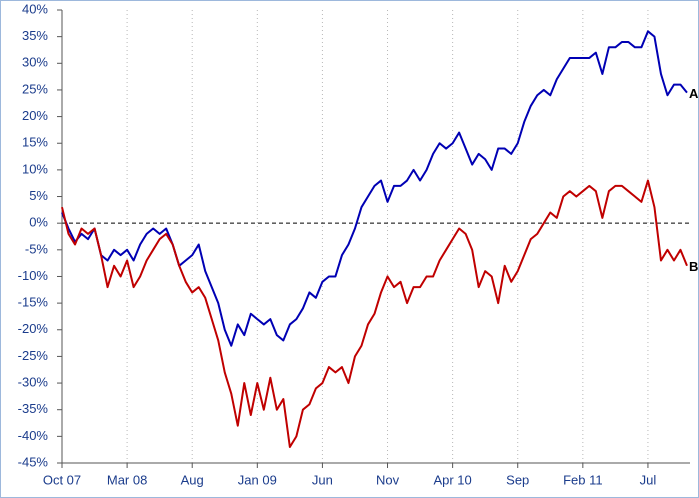 This screenshot has height=498, width=699. I want to click on x-tick-label: Nov, so click(388, 479).